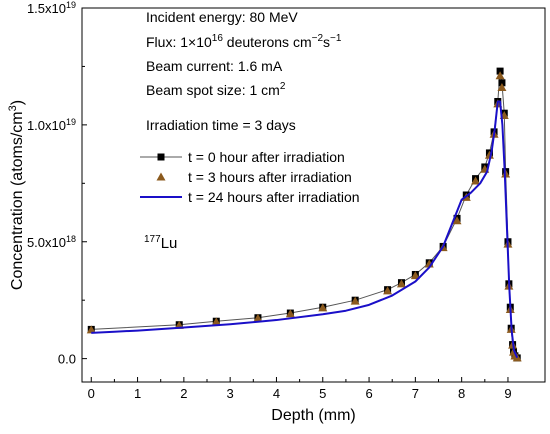 The width and height of the screenshot is (550, 434). What do you see at coordinates (313, 415) in the screenshot?
I see `x-axis-title: Depth (mm)` at bounding box center [313, 415].